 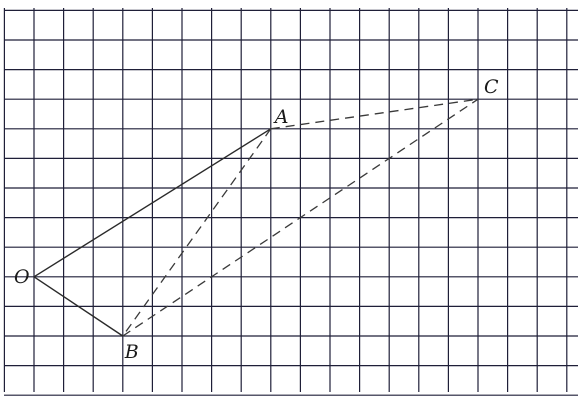 What do you see at coordinates (491, 87) in the screenshot?
I see `point-label-c: C` at bounding box center [491, 87].